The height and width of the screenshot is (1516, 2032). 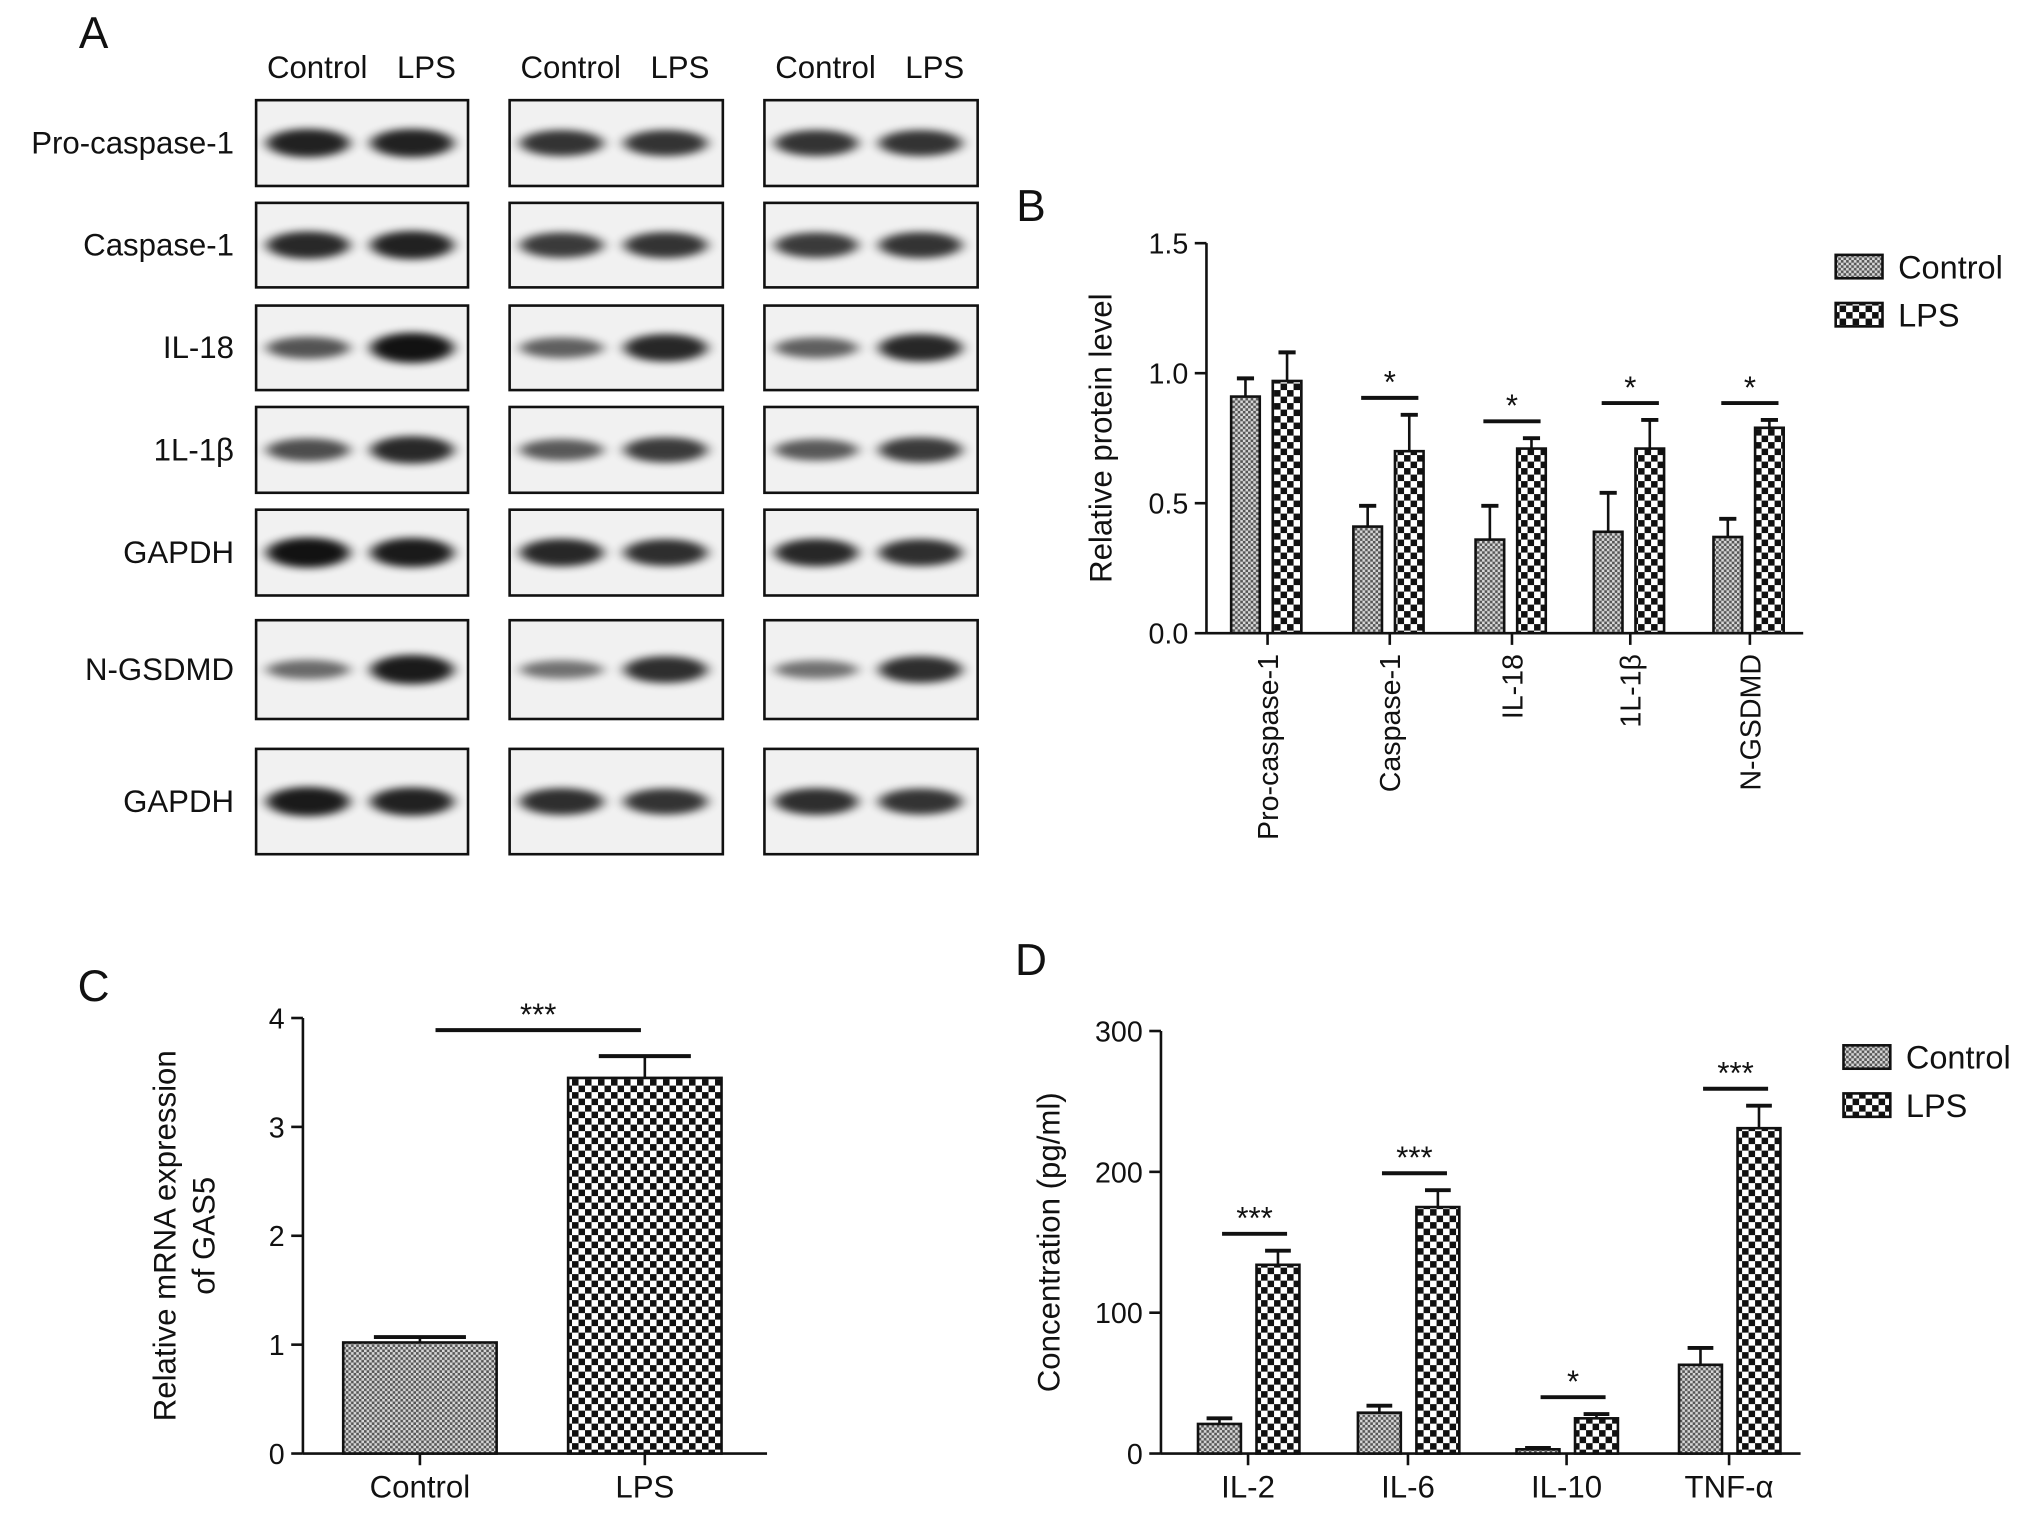 What do you see at coordinates (1119, 1032) in the screenshot?
I see `y-tick-label: 300` at bounding box center [1119, 1032].